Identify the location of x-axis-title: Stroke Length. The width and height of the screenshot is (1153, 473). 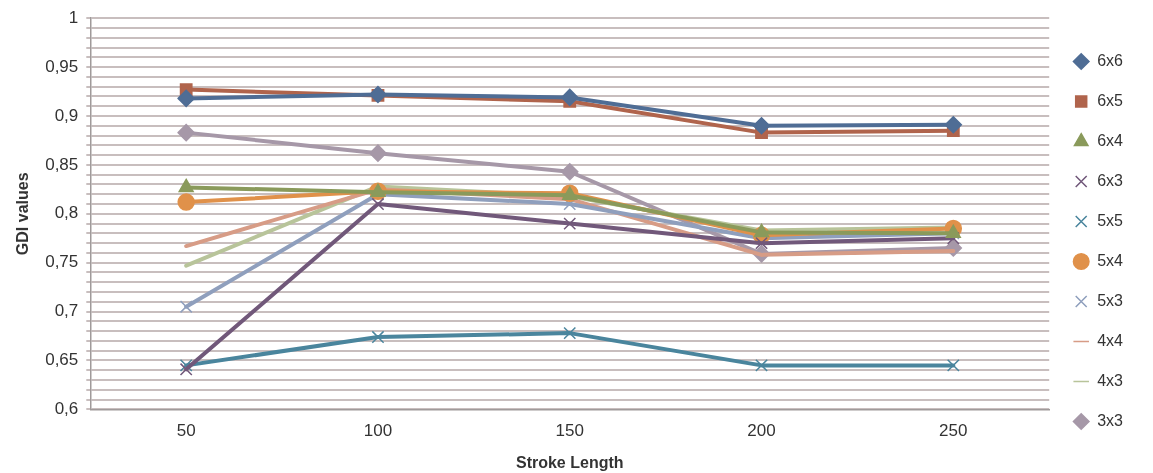
(569, 462).